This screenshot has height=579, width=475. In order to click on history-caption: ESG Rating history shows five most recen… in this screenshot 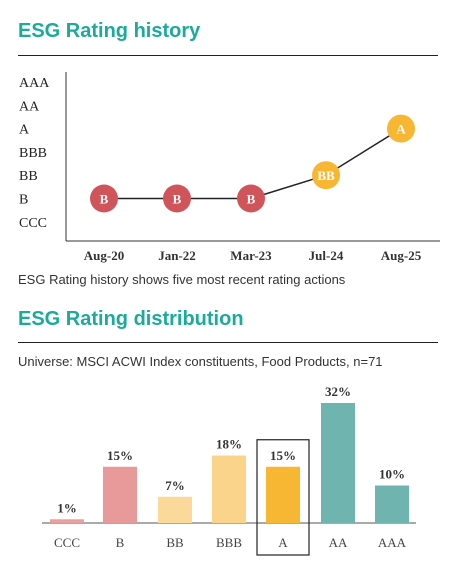, I will do `click(182, 279)`.